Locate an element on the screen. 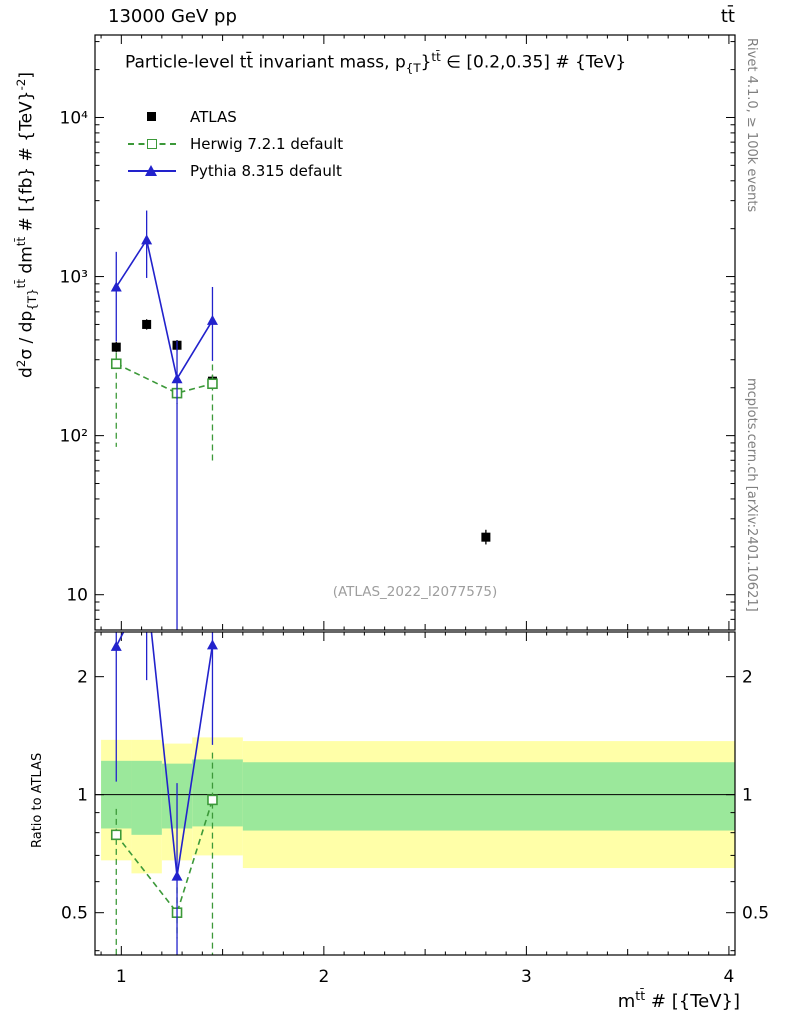 Image resolution: width=786 pixels, height=1024 pixels. x-axis-label: mtt̄ # [{TeV}] is located at coordinates (678, 1000).